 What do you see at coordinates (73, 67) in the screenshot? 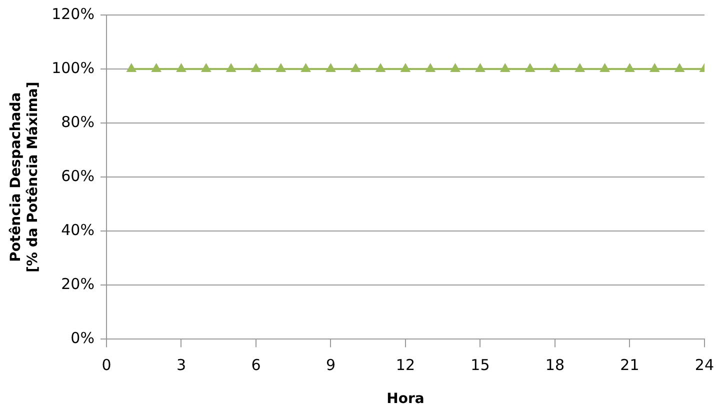
I see `y-tick-label: 100%` at bounding box center [73, 67].